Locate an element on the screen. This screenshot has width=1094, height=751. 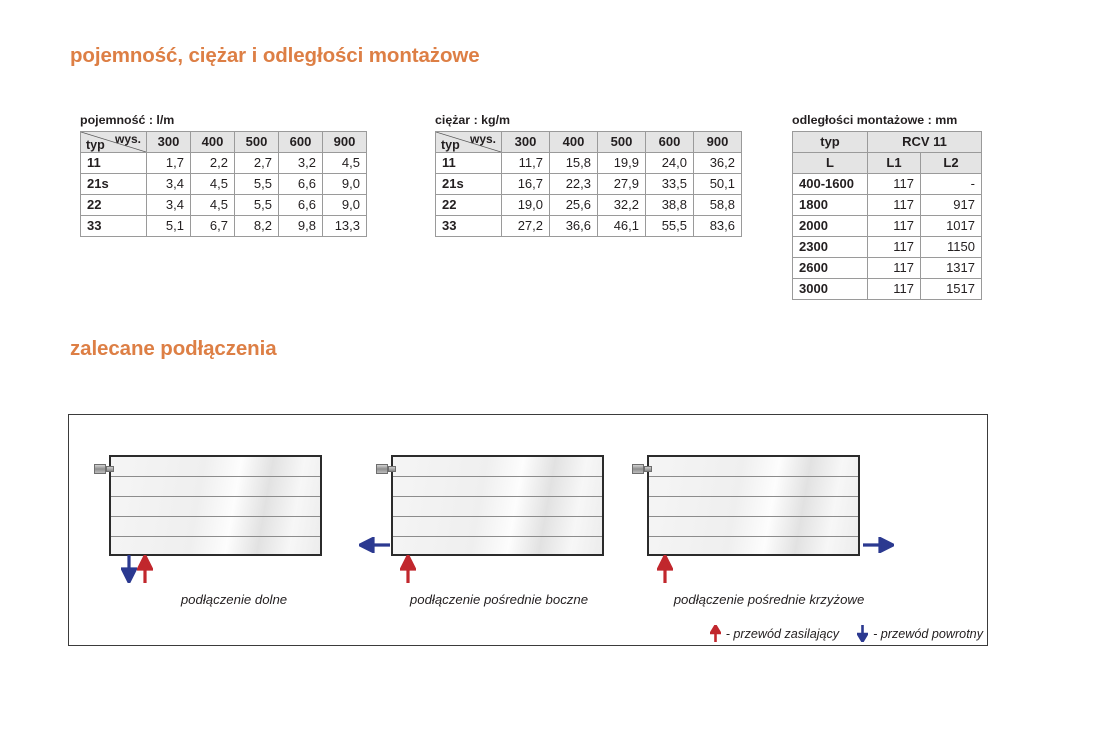
row-label: 33 is located at coordinates (113, 226).